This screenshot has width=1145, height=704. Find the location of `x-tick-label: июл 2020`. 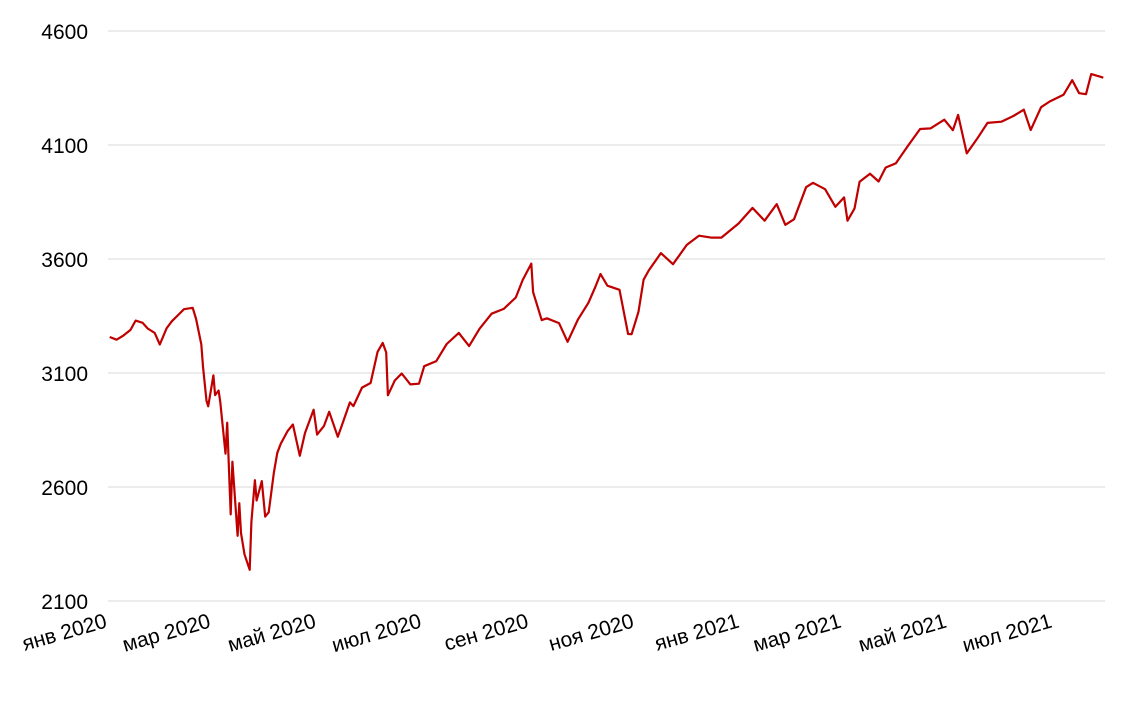

x-tick-label: июл 2020 is located at coordinates (376, 633).